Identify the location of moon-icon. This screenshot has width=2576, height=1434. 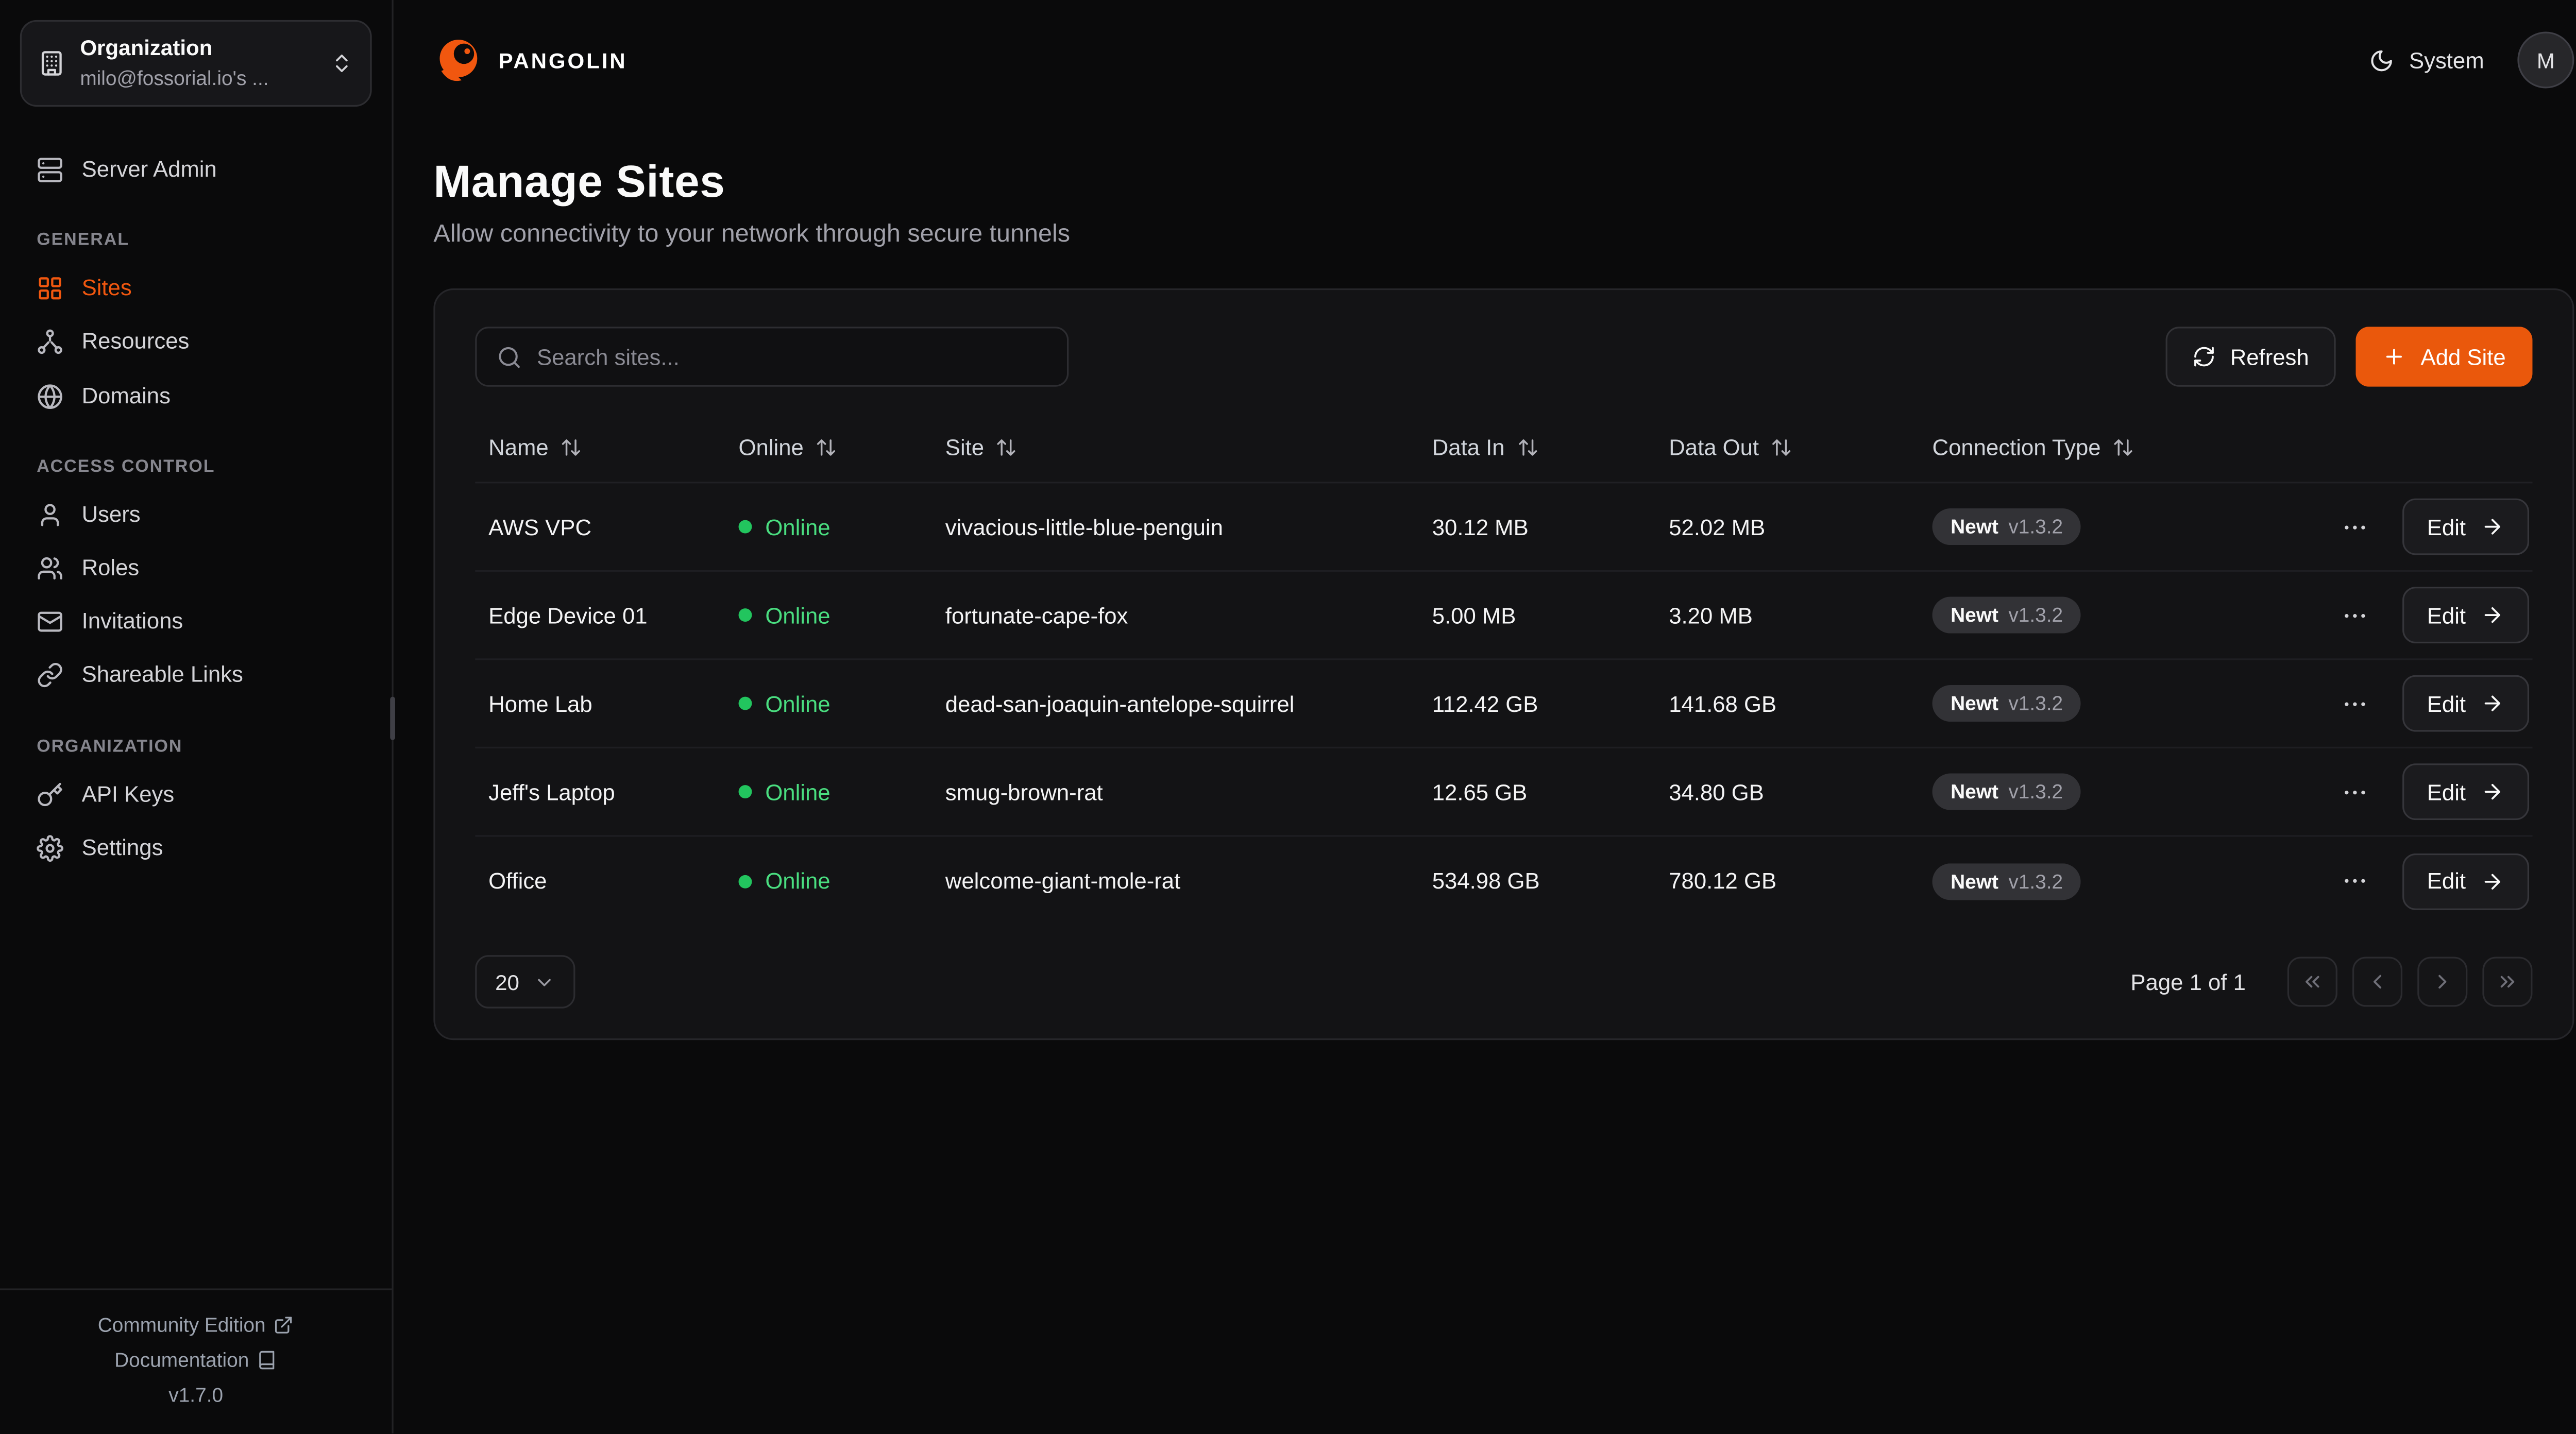
(2381, 60).